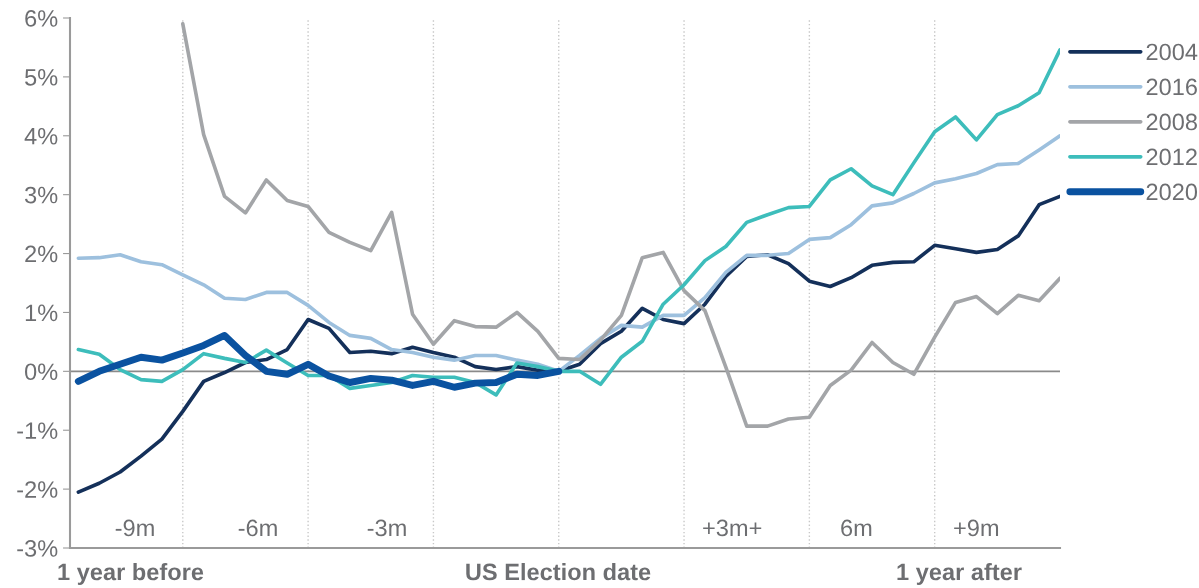  Describe the element at coordinates (1171, 122) in the screenshot. I see `legend-label: 2008` at that location.